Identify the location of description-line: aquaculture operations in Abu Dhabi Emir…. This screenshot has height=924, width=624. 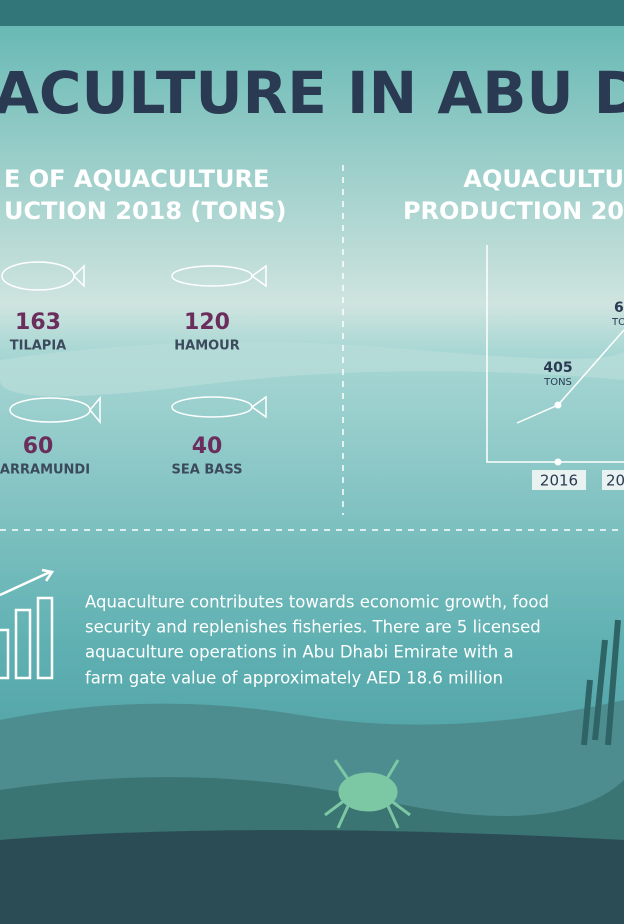
(299, 652).